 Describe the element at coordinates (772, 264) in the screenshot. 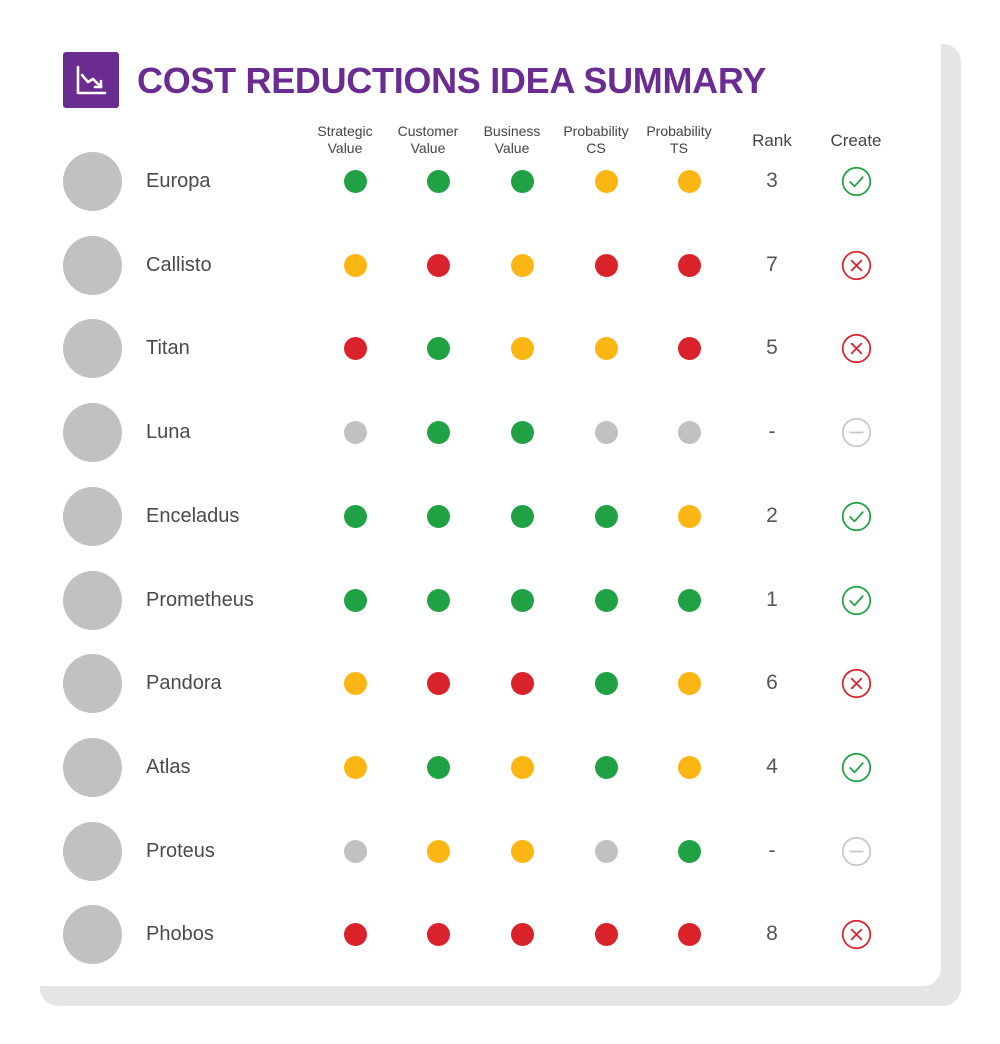

I see `rank-value: 7` at that location.